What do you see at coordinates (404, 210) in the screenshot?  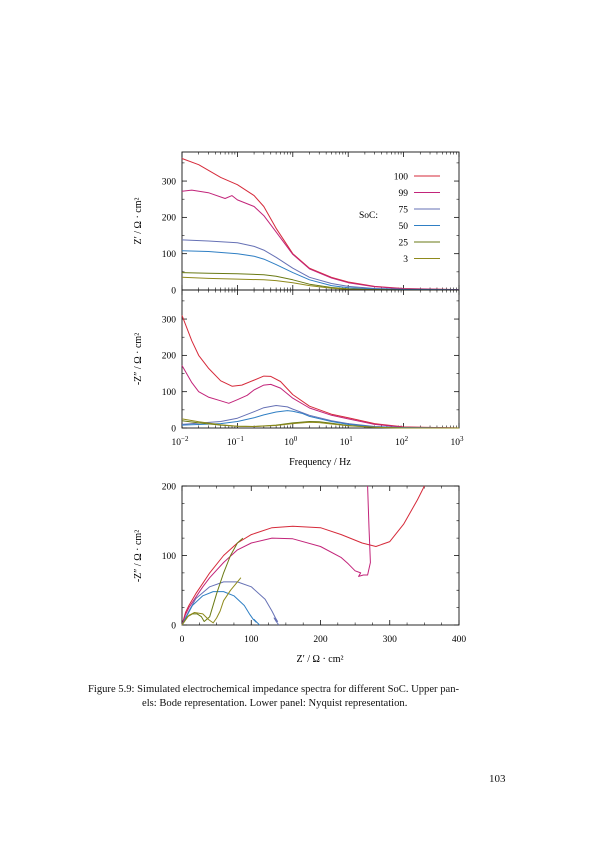 I see `legend-label-75: 75` at bounding box center [404, 210].